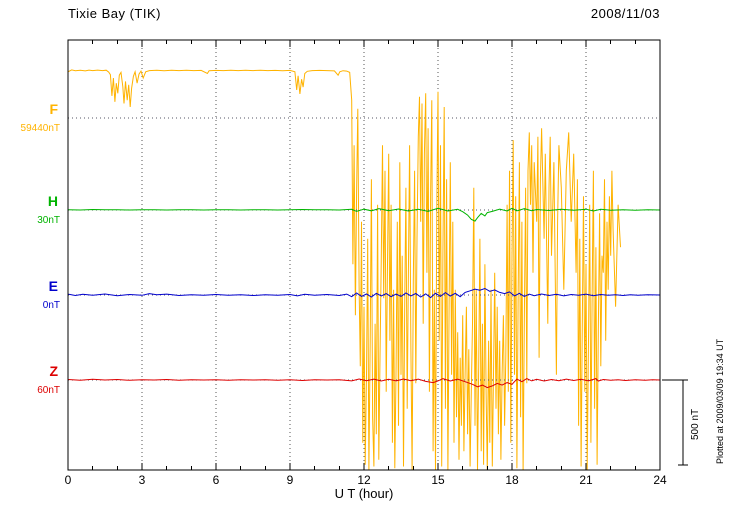 The width and height of the screenshot is (730, 520). What do you see at coordinates (364, 480) in the screenshot?
I see `tick-label-12h: 12` at bounding box center [364, 480].